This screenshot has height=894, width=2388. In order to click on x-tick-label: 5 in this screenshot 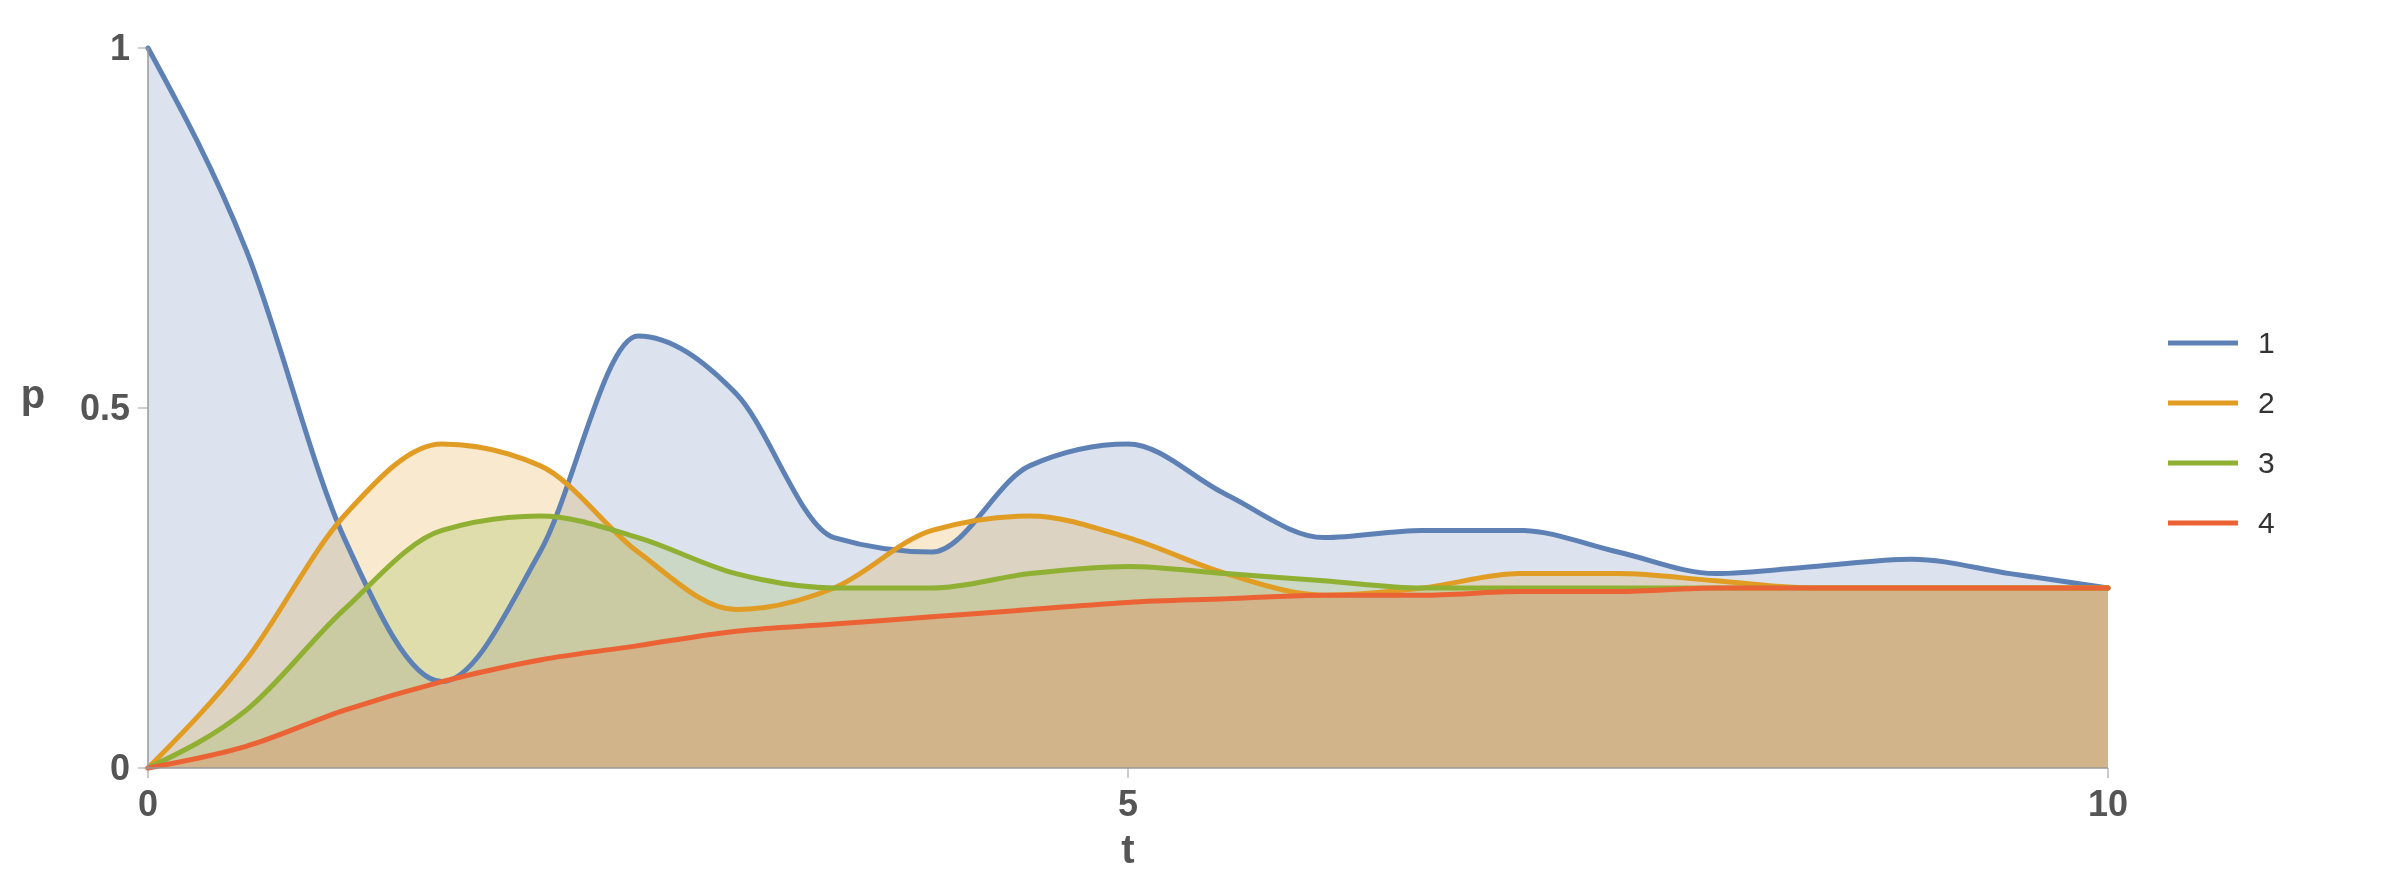, I will do `click(1128, 803)`.